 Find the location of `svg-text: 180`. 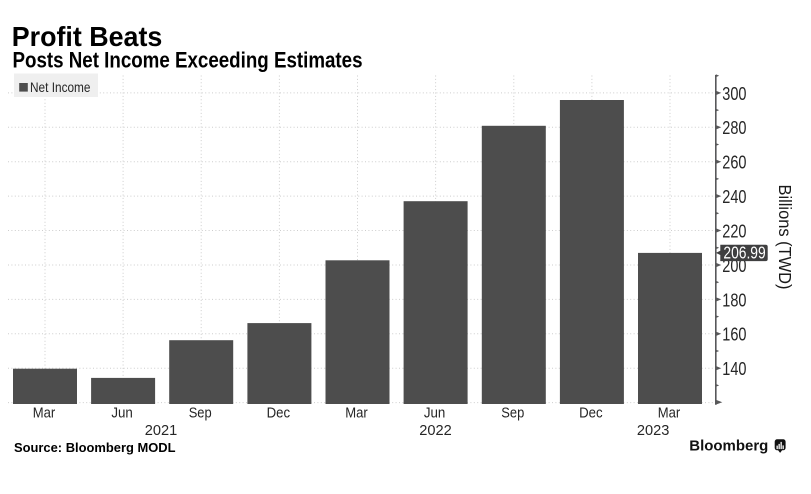

svg-text: 180 is located at coordinates (734, 300).